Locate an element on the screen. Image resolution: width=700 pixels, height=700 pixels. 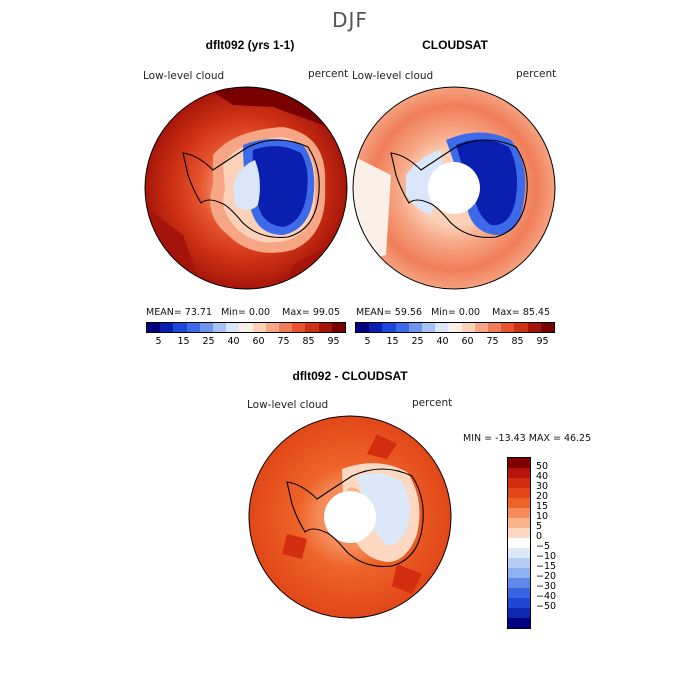
panel2-max-label: Max= is located at coordinates (506, 312).